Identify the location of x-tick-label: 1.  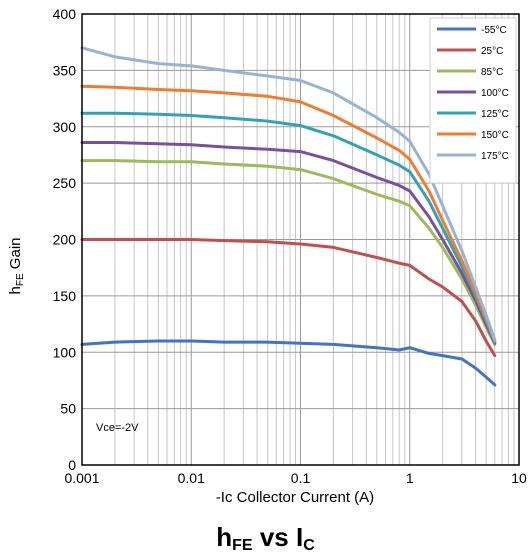
(410, 478).